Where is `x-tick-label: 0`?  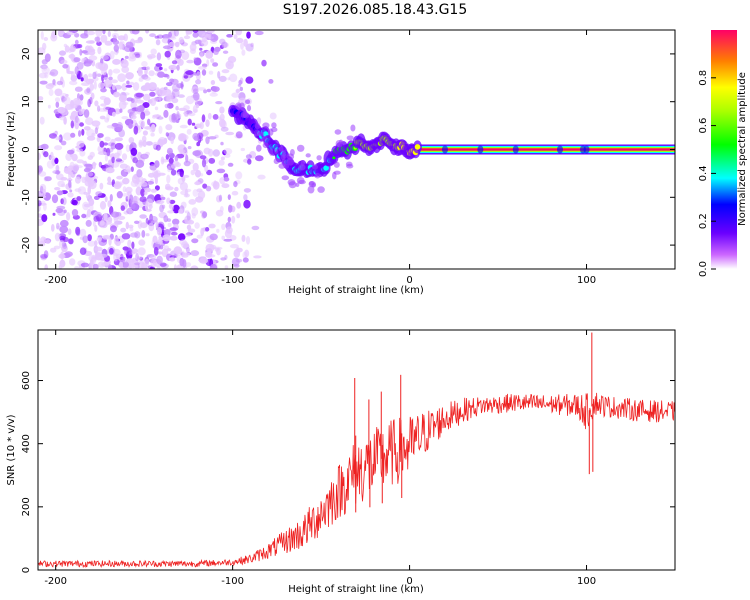
x-tick-label: 0 is located at coordinates (409, 280).